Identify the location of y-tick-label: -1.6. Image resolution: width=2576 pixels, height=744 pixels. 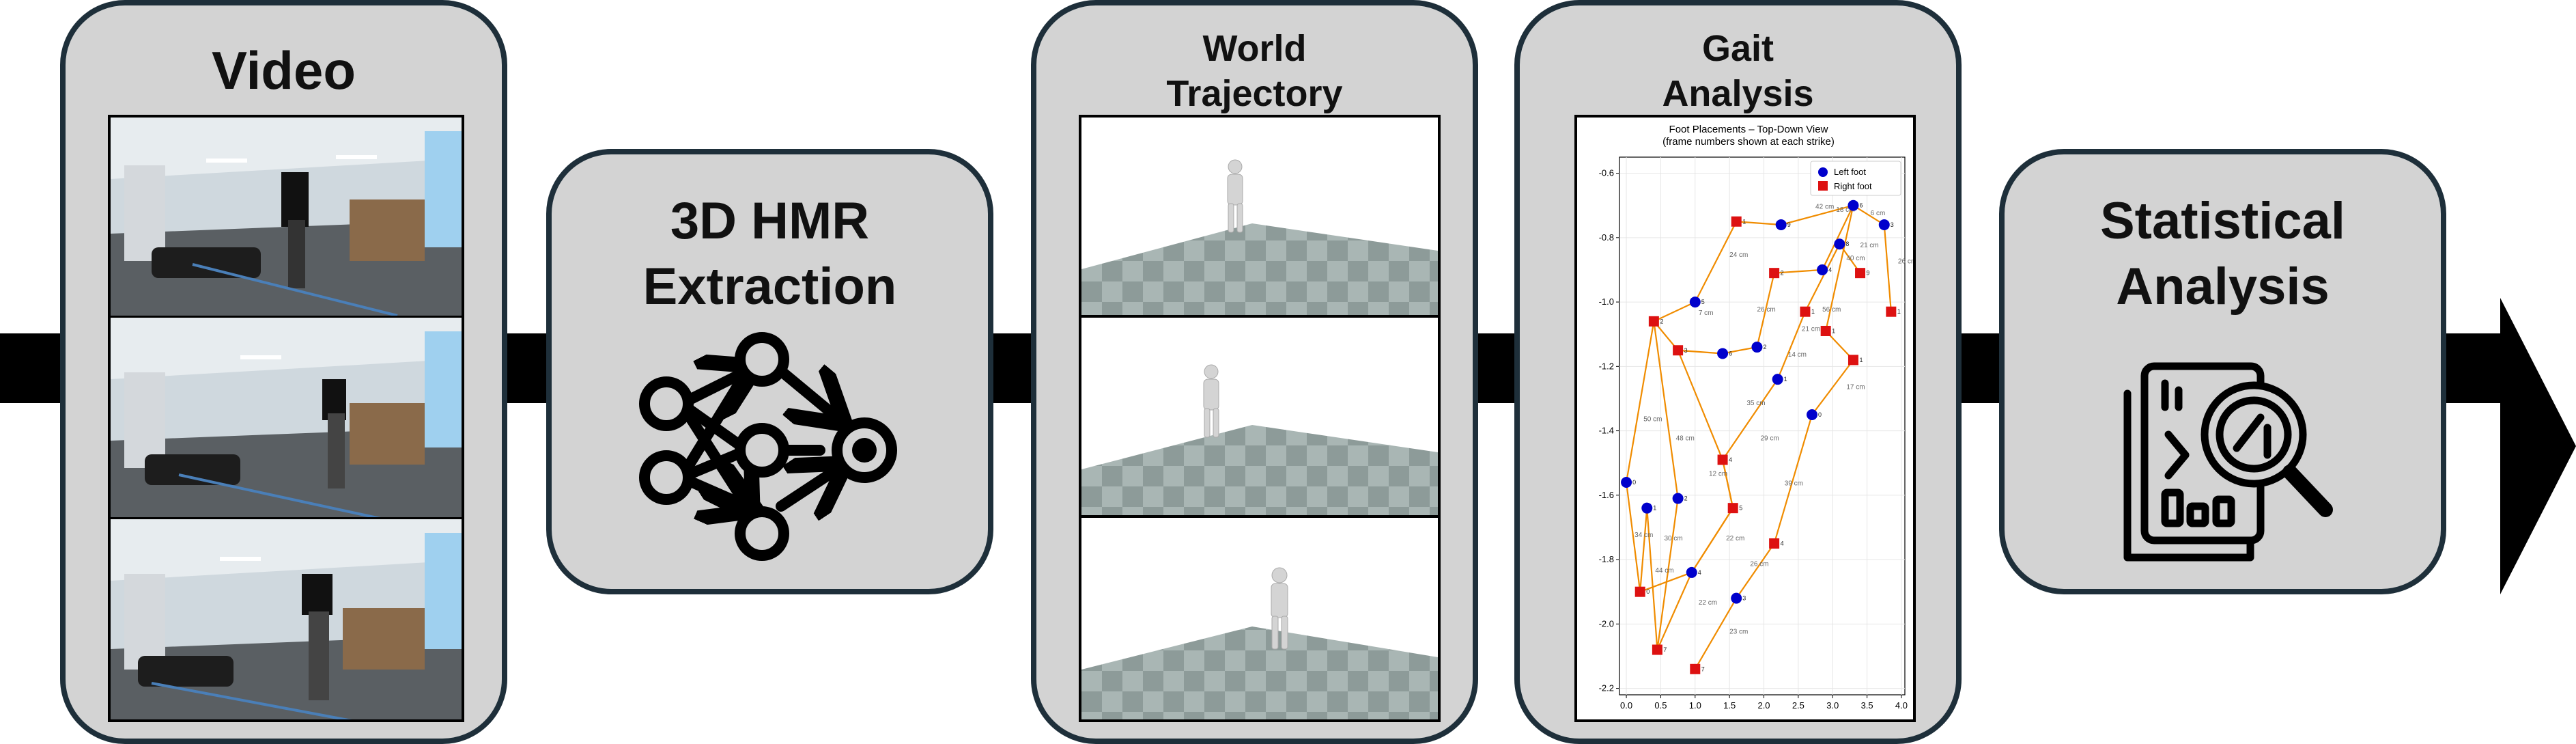
(1607, 495).